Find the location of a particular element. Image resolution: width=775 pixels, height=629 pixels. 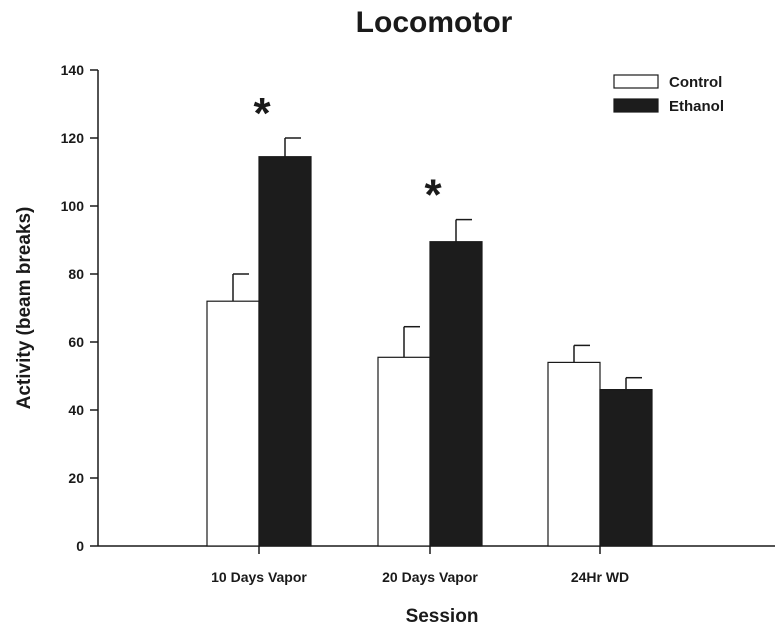

x-tick-label-2: 24Hr WD is located at coordinates (600, 577).